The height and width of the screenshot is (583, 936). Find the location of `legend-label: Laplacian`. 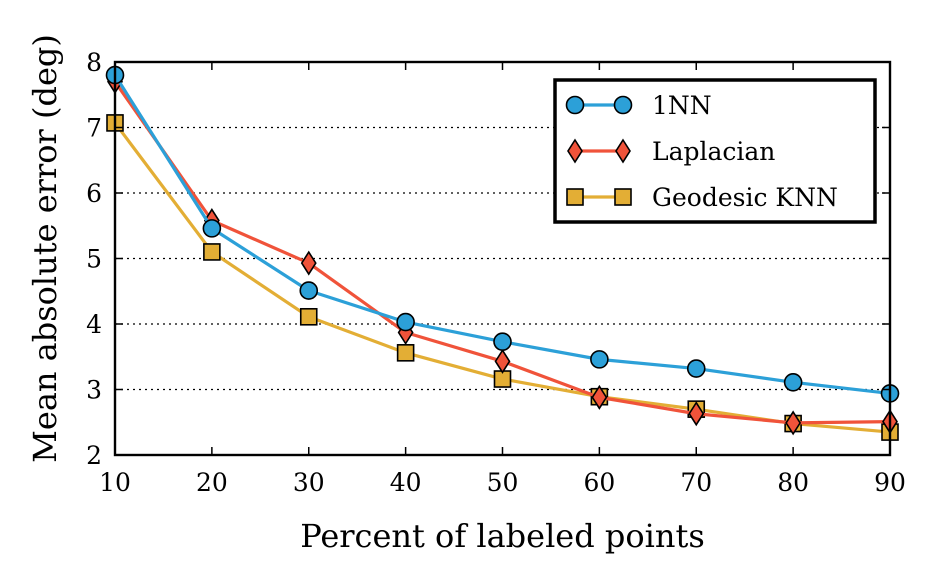

legend-label: Laplacian is located at coordinates (713, 151).